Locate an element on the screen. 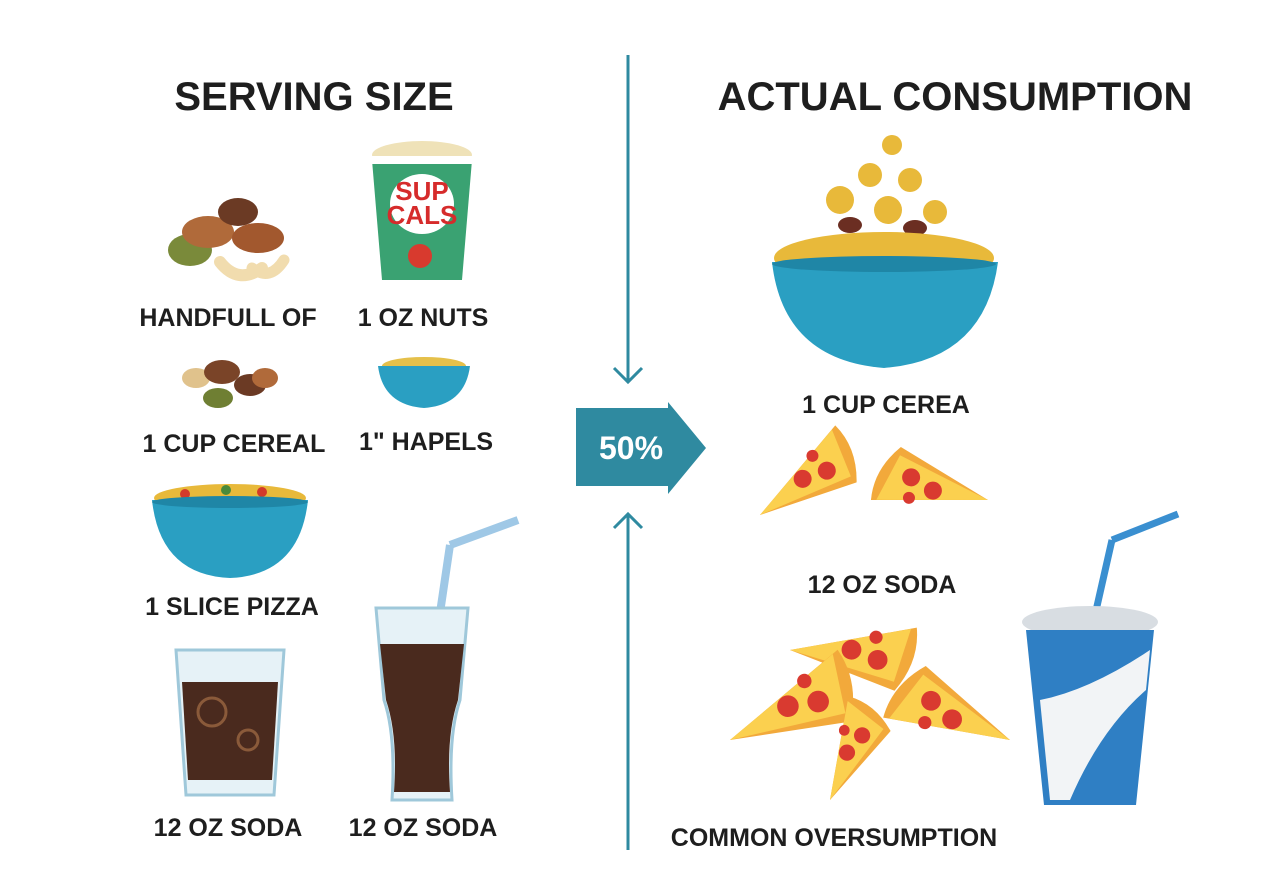  pizza-slices is located at coordinates (867, 481).